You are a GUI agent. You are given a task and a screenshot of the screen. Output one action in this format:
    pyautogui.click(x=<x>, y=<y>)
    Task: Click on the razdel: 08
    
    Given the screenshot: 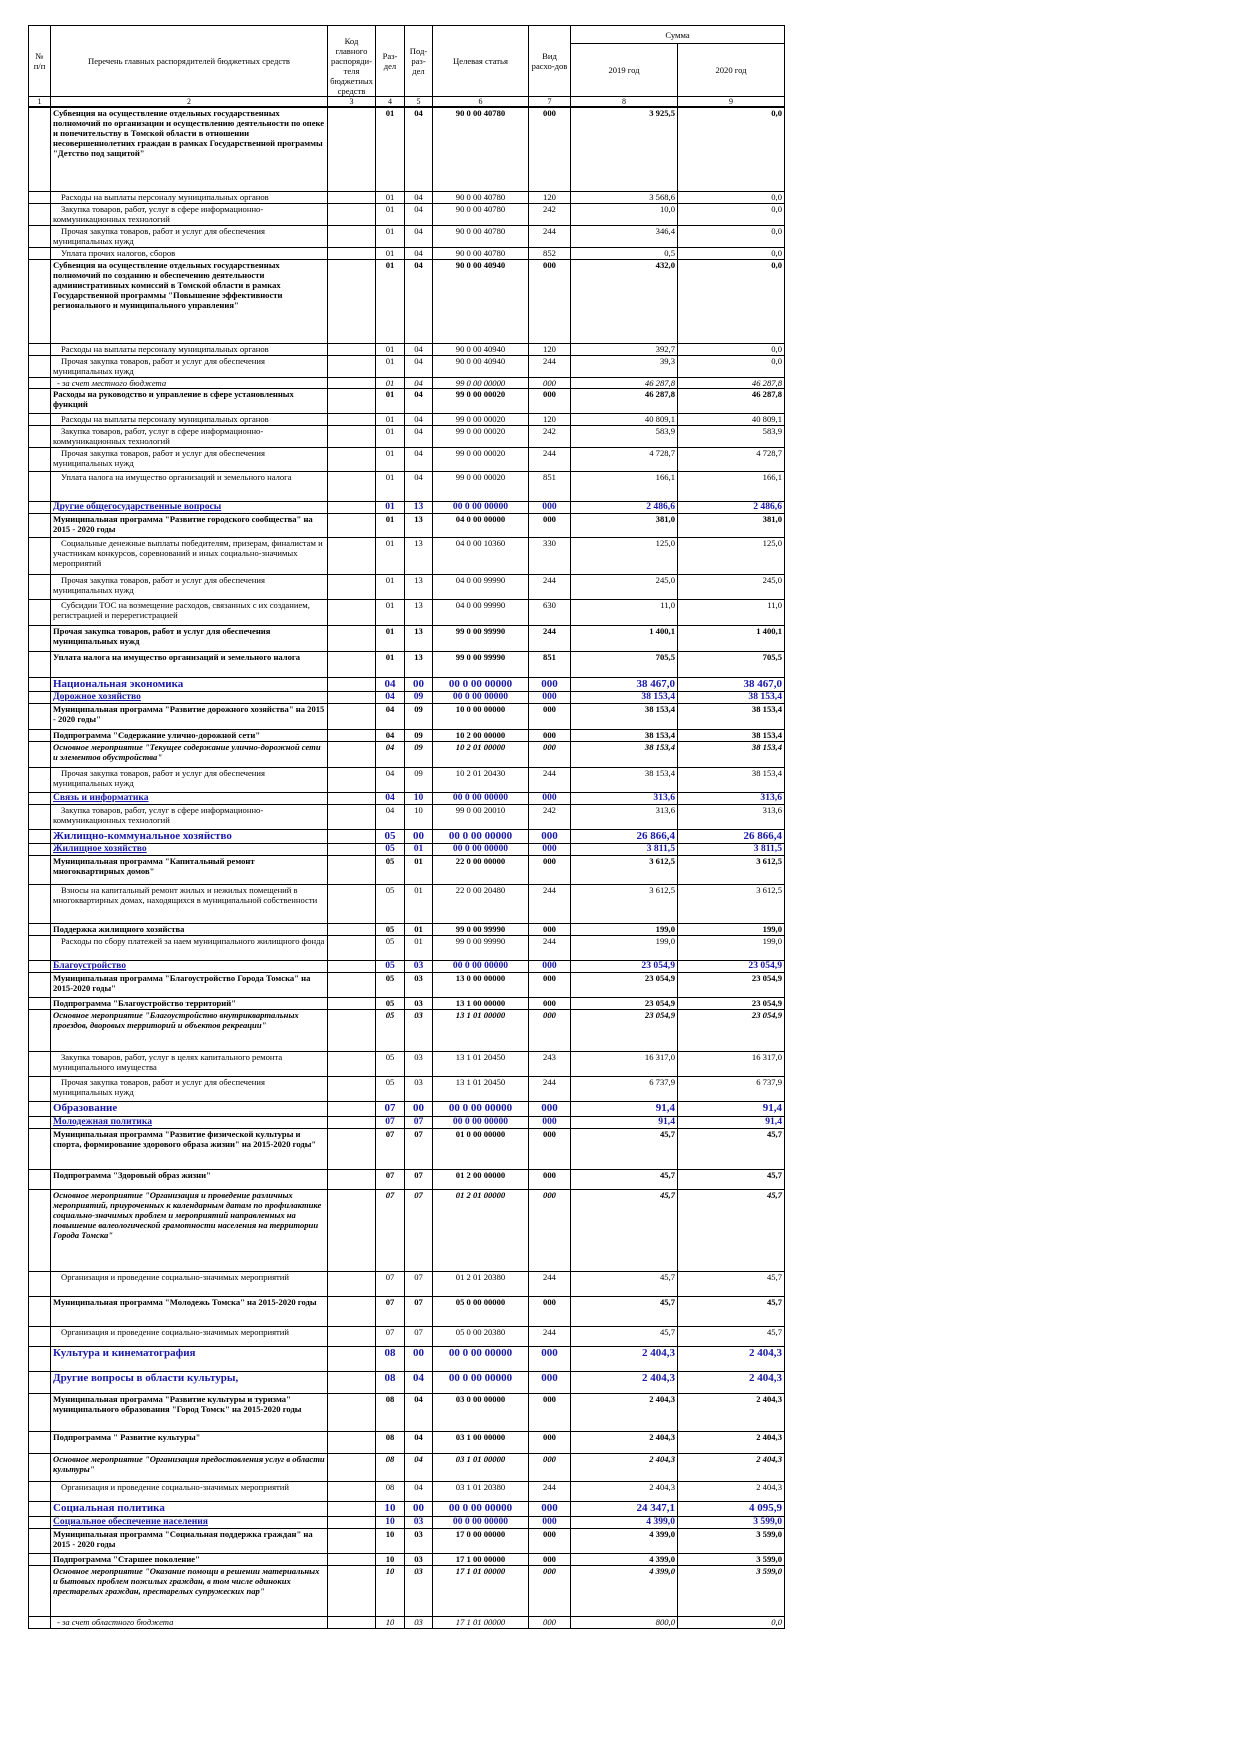 What is the action you would take?
    pyautogui.click(x=390, y=1358)
    